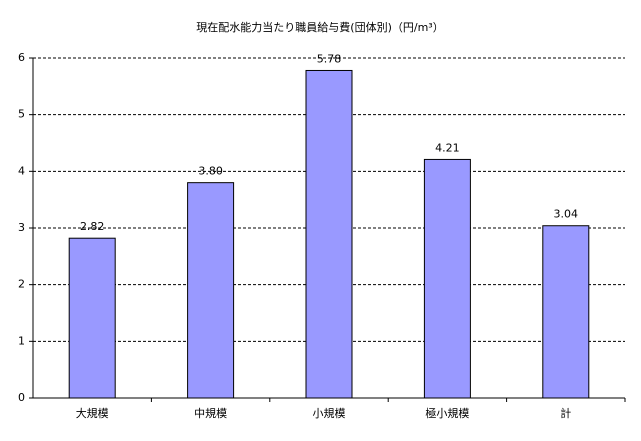  What do you see at coordinates (21, 114) in the screenshot?
I see `y-tick-label: 5` at bounding box center [21, 114].